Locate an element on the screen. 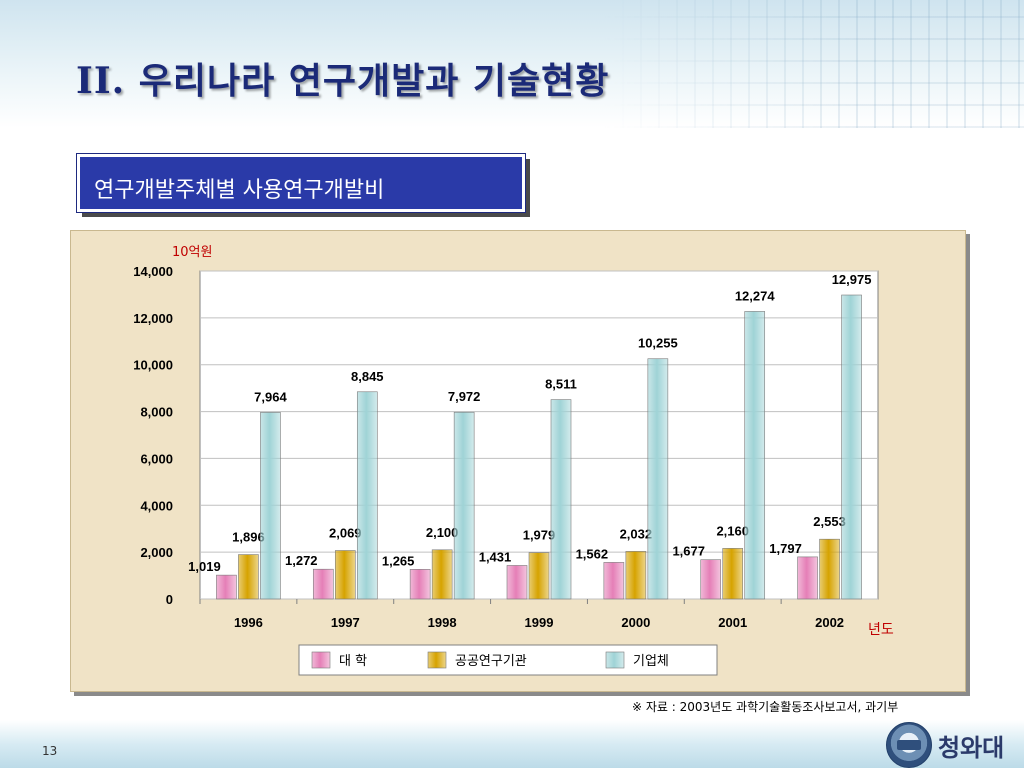  y-tick-label: 6,000 is located at coordinates (156, 458).